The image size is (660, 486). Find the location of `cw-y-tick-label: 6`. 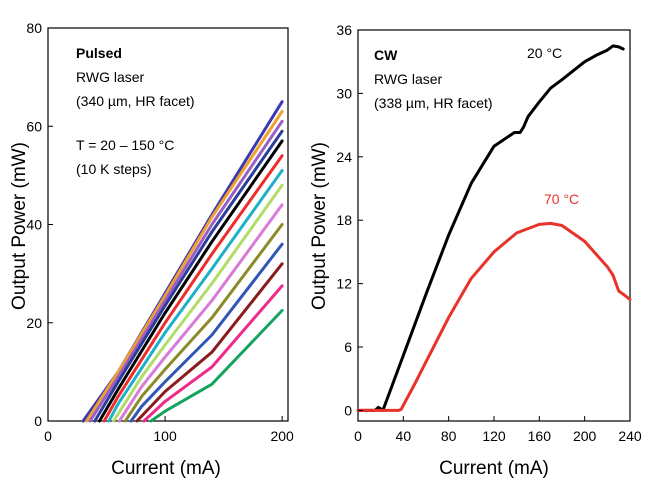

cw-y-tick-label: 6 is located at coordinates (348, 347).